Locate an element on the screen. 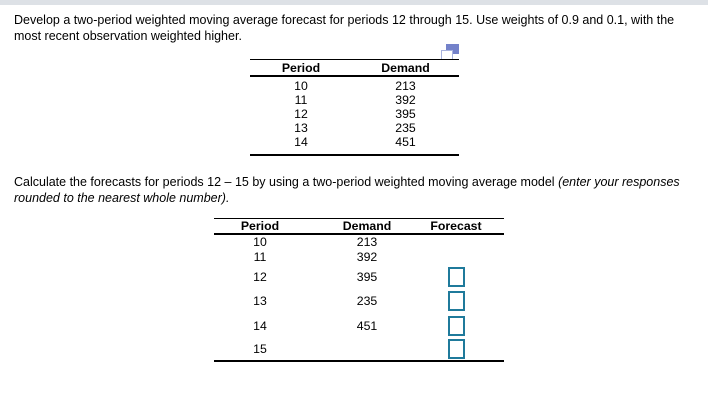  period-cell: 15 is located at coordinates (260, 349).